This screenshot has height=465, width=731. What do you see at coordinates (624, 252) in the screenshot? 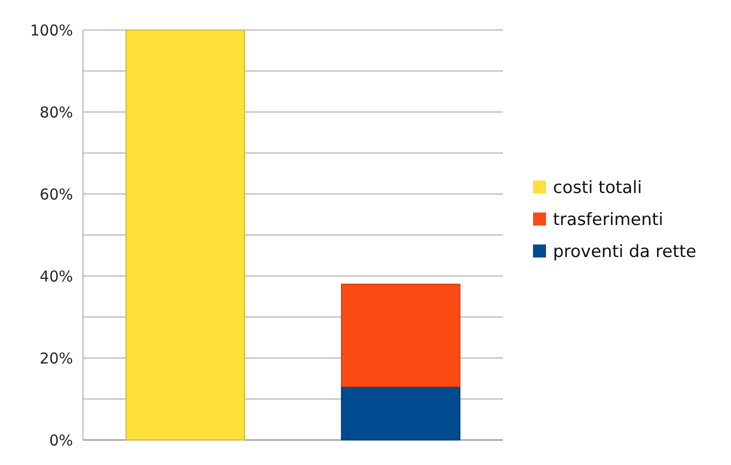
I see `legend-label: proventi da rette` at bounding box center [624, 252].